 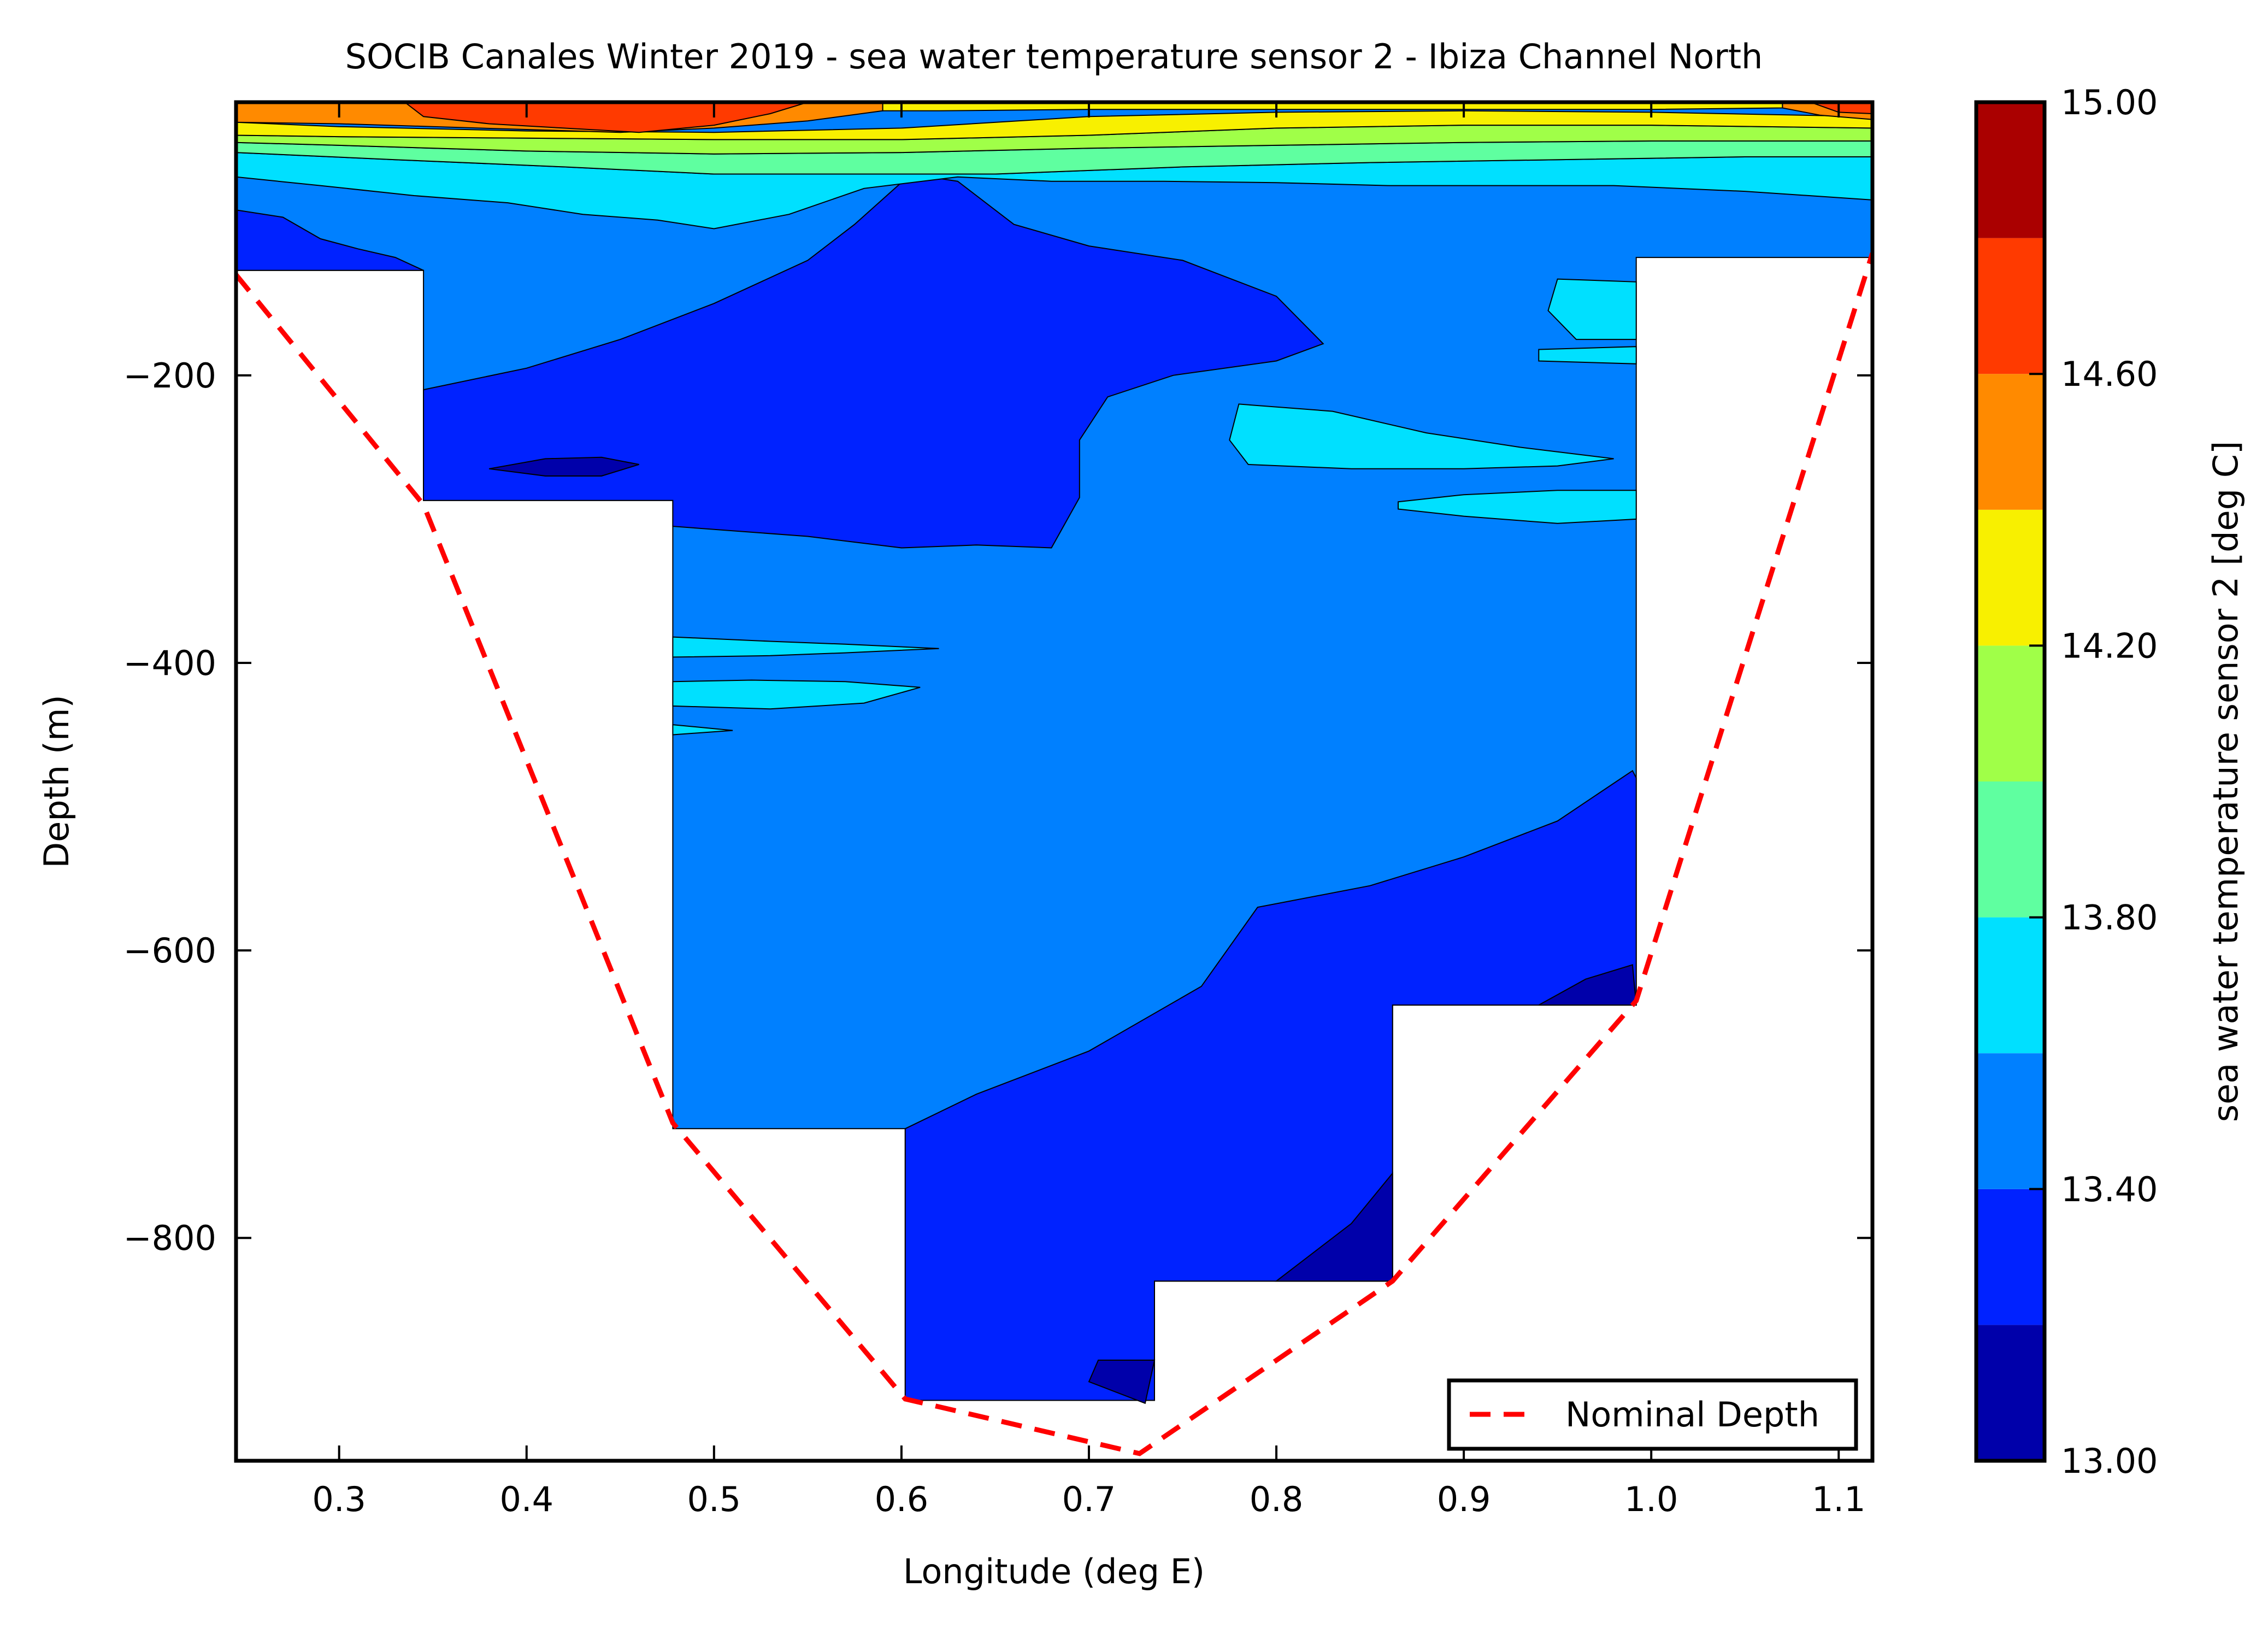 What do you see at coordinates (169, 951) in the screenshot?
I see `y-tick-label-2: −600` at bounding box center [169, 951].